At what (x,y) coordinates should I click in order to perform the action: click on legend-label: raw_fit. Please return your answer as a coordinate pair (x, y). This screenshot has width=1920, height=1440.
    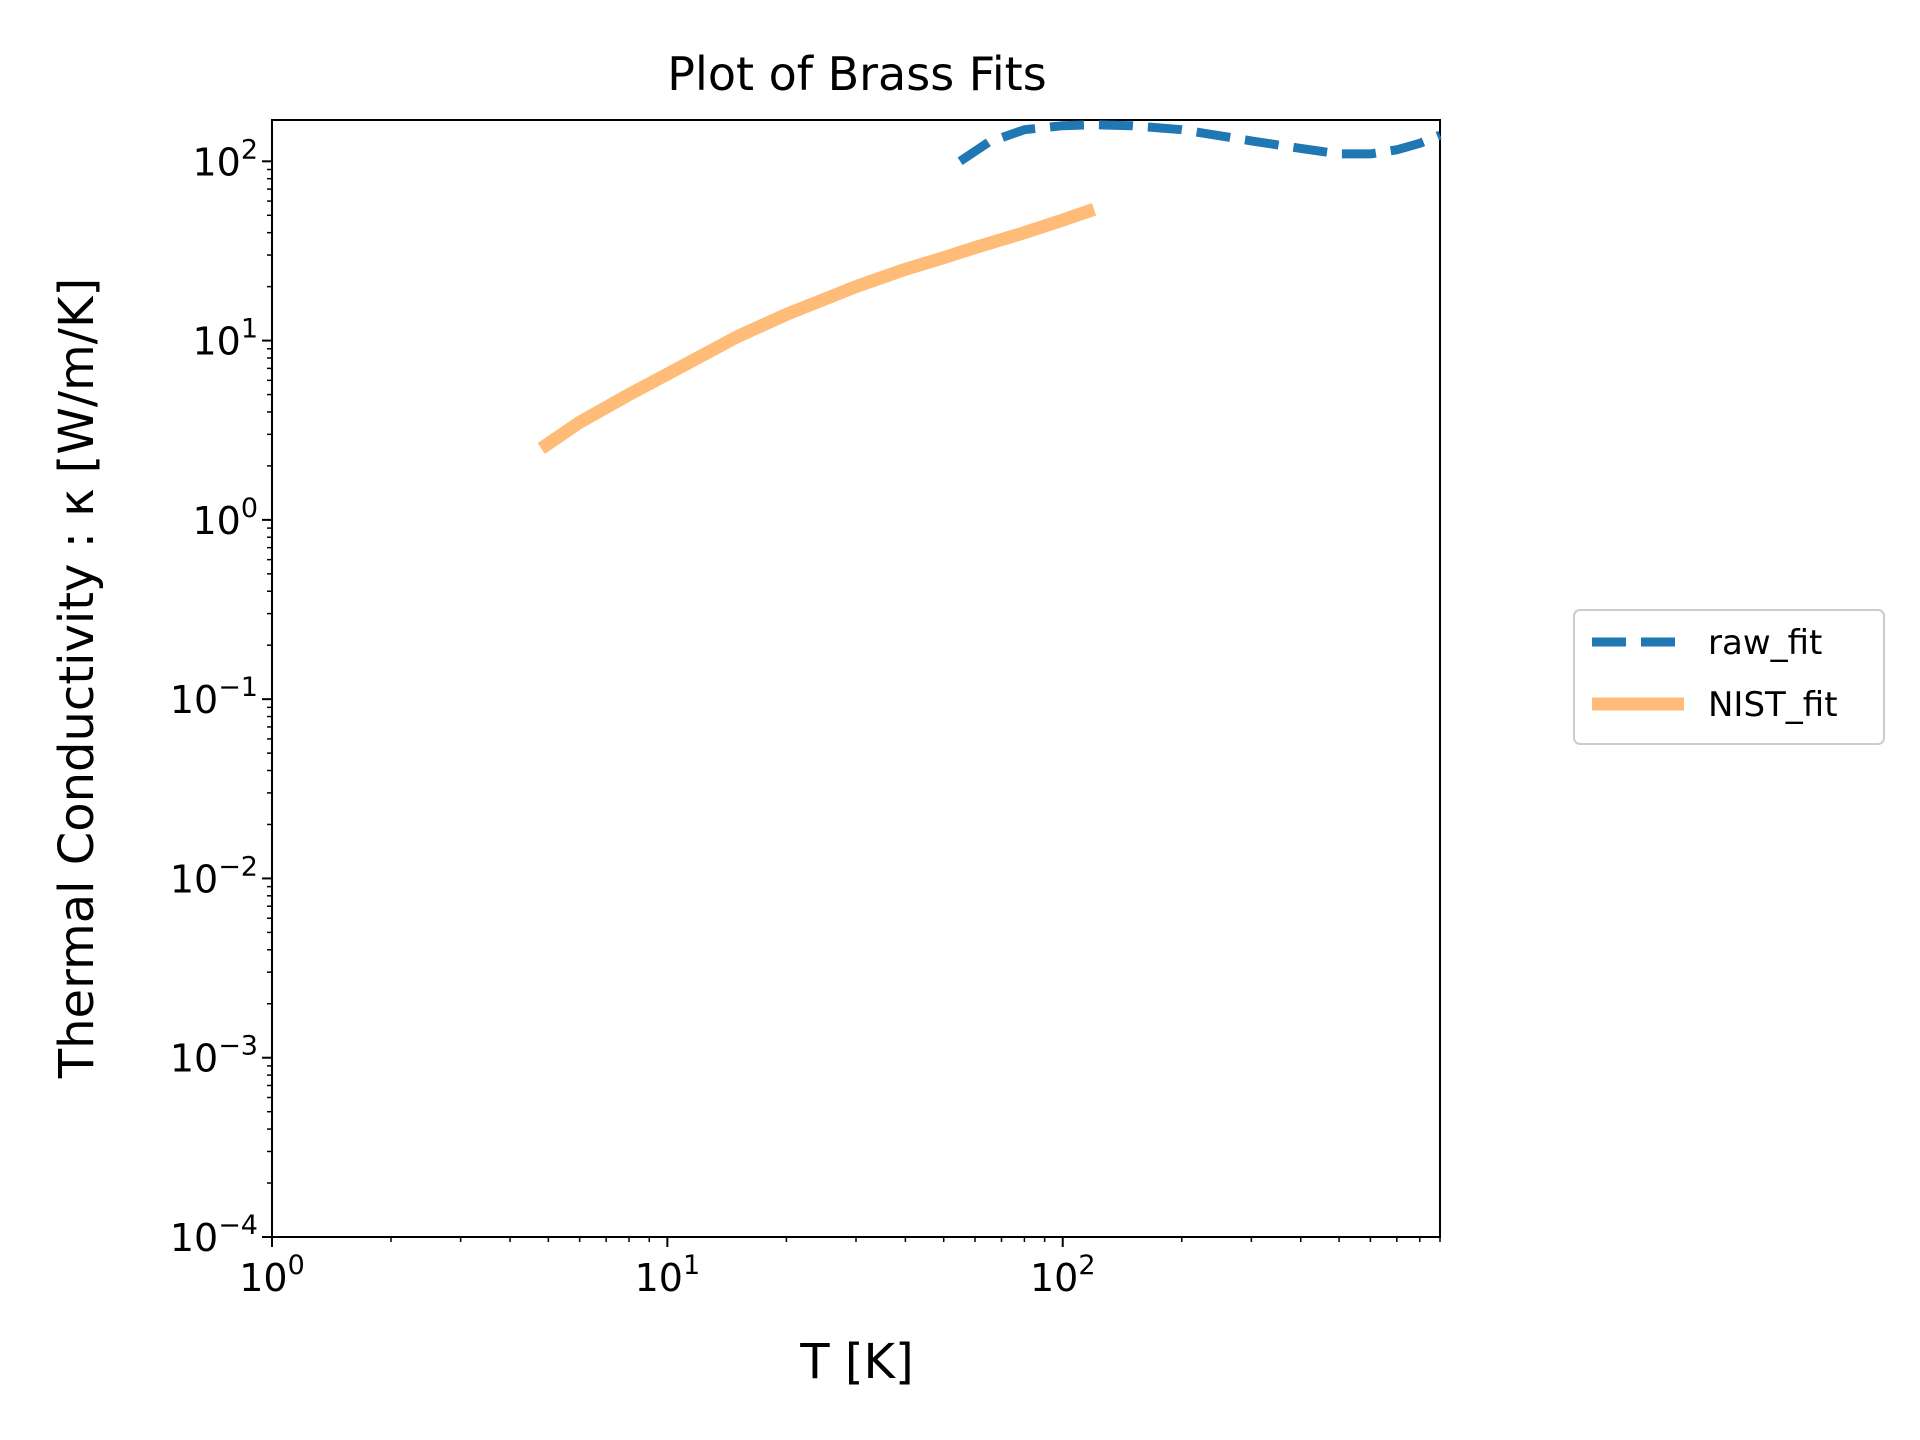
    Looking at the image, I should click on (1765, 643).